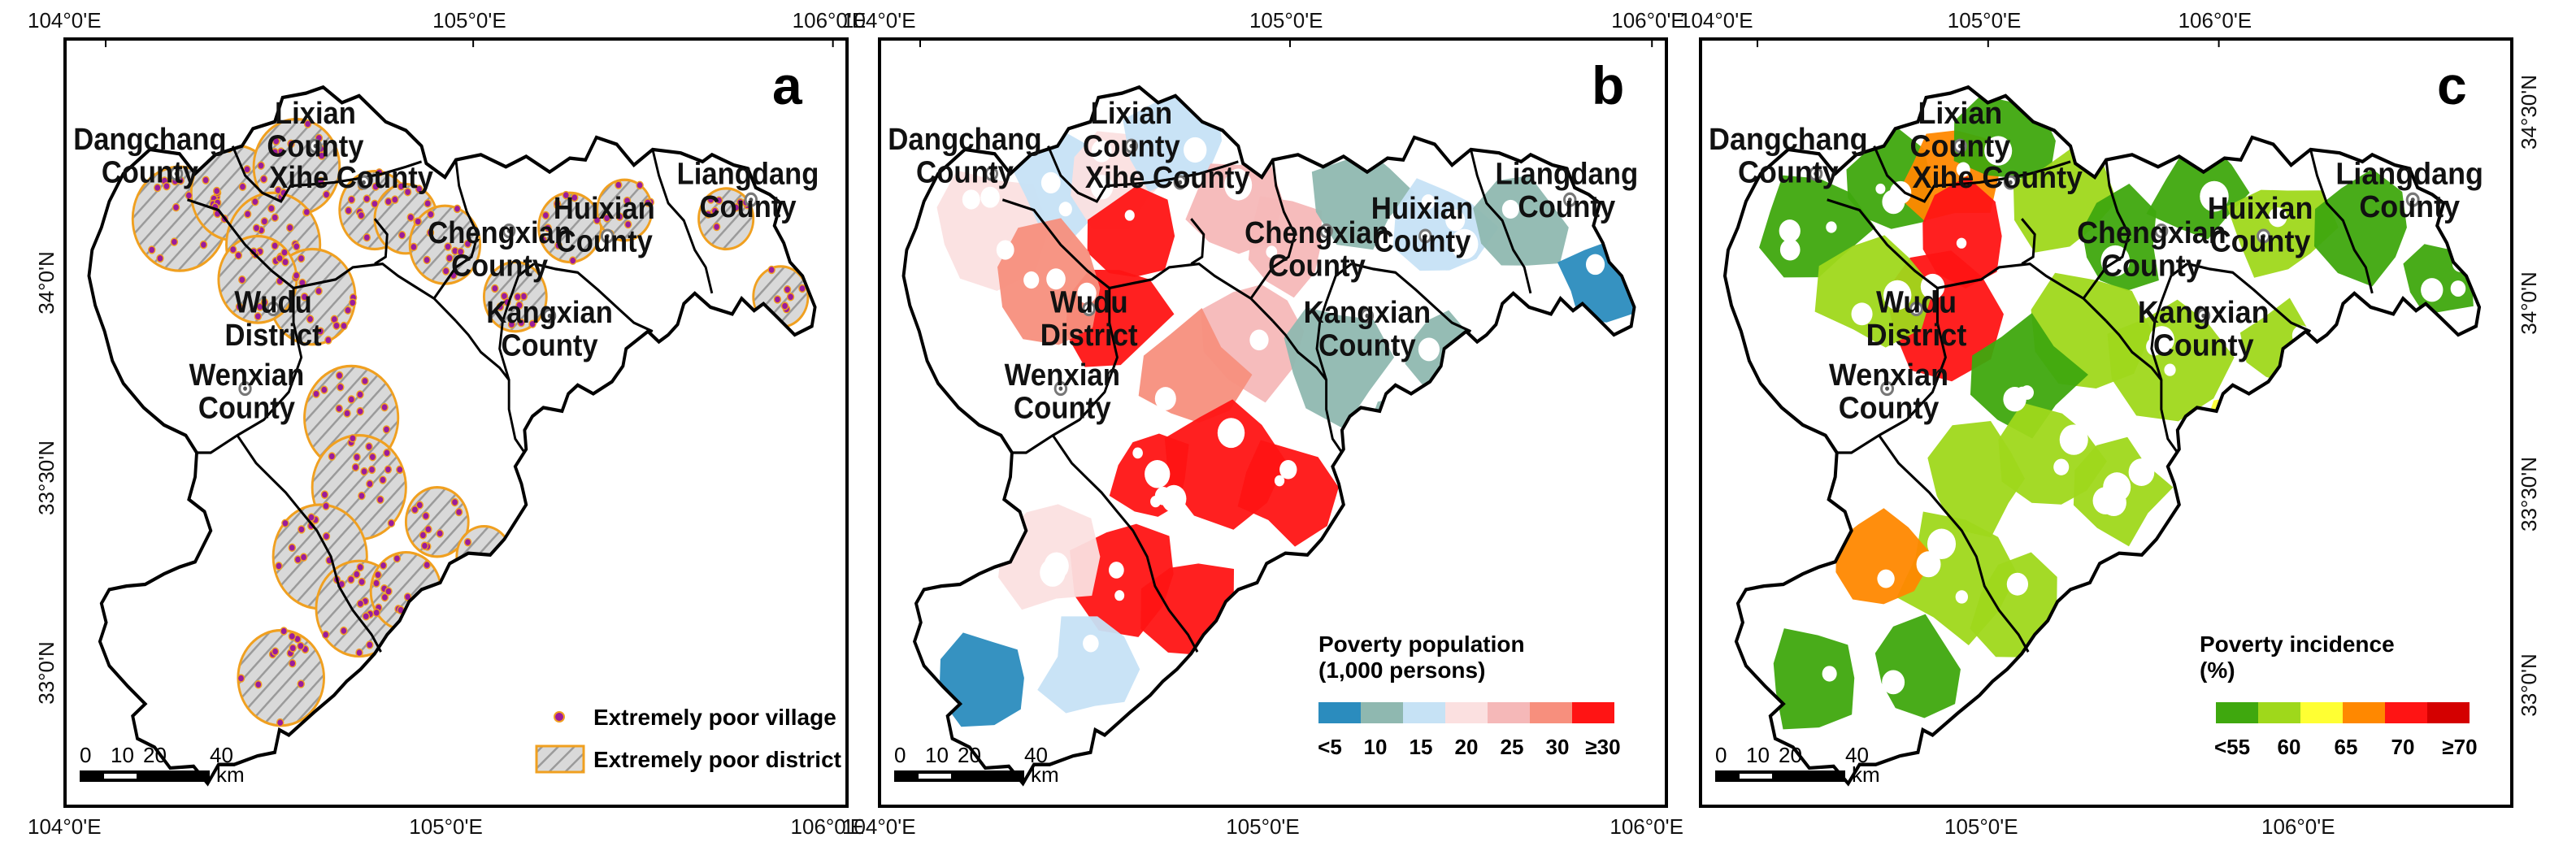 This screenshot has width=2576, height=868. What do you see at coordinates (351, 176) in the screenshot?
I see `county-label: Xihe County` at bounding box center [351, 176].